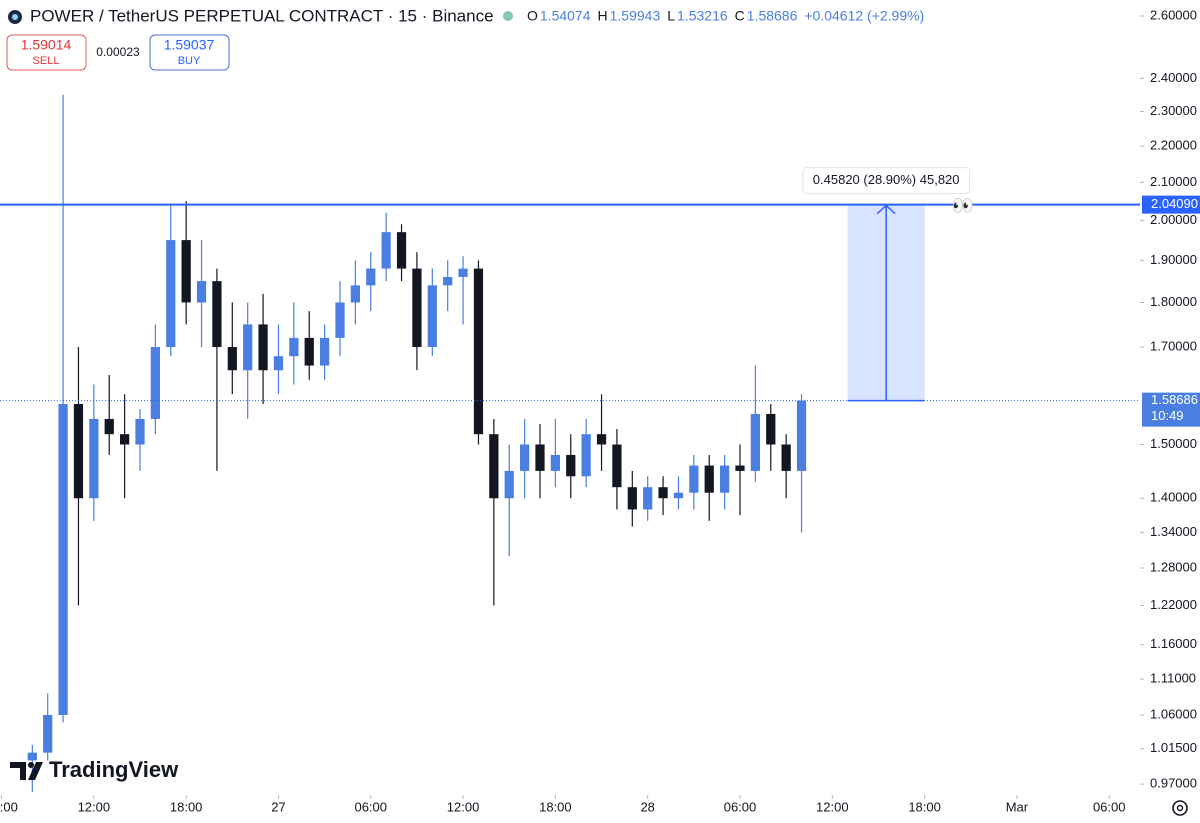 The width and height of the screenshot is (1200, 823). I want to click on symbol-icon-inner, so click(15, 17).